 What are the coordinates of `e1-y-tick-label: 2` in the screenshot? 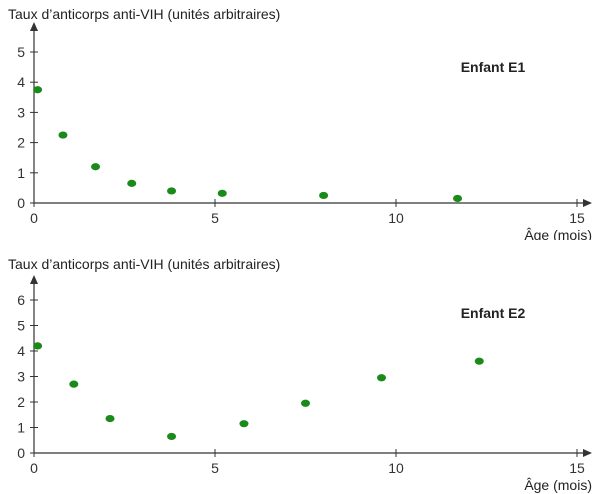 It's located at (21, 143).